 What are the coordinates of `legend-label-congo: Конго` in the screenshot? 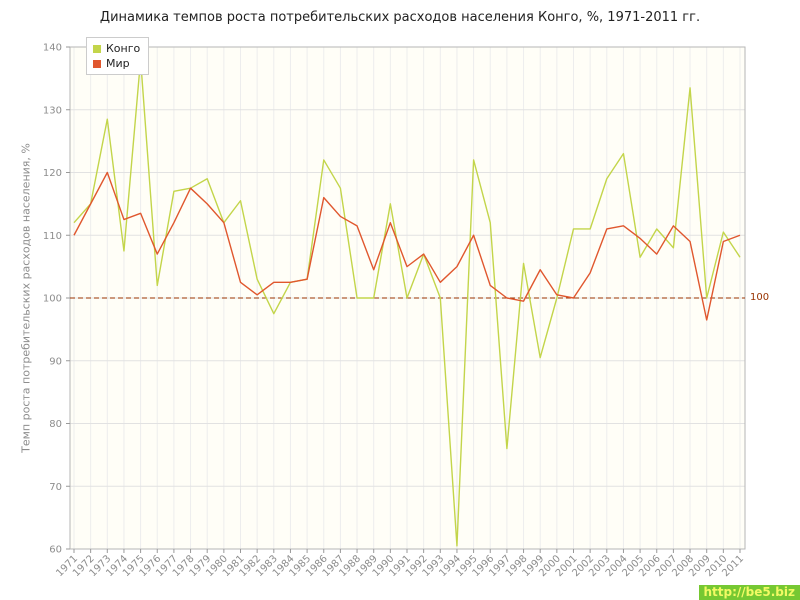 It's located at (123, 48).